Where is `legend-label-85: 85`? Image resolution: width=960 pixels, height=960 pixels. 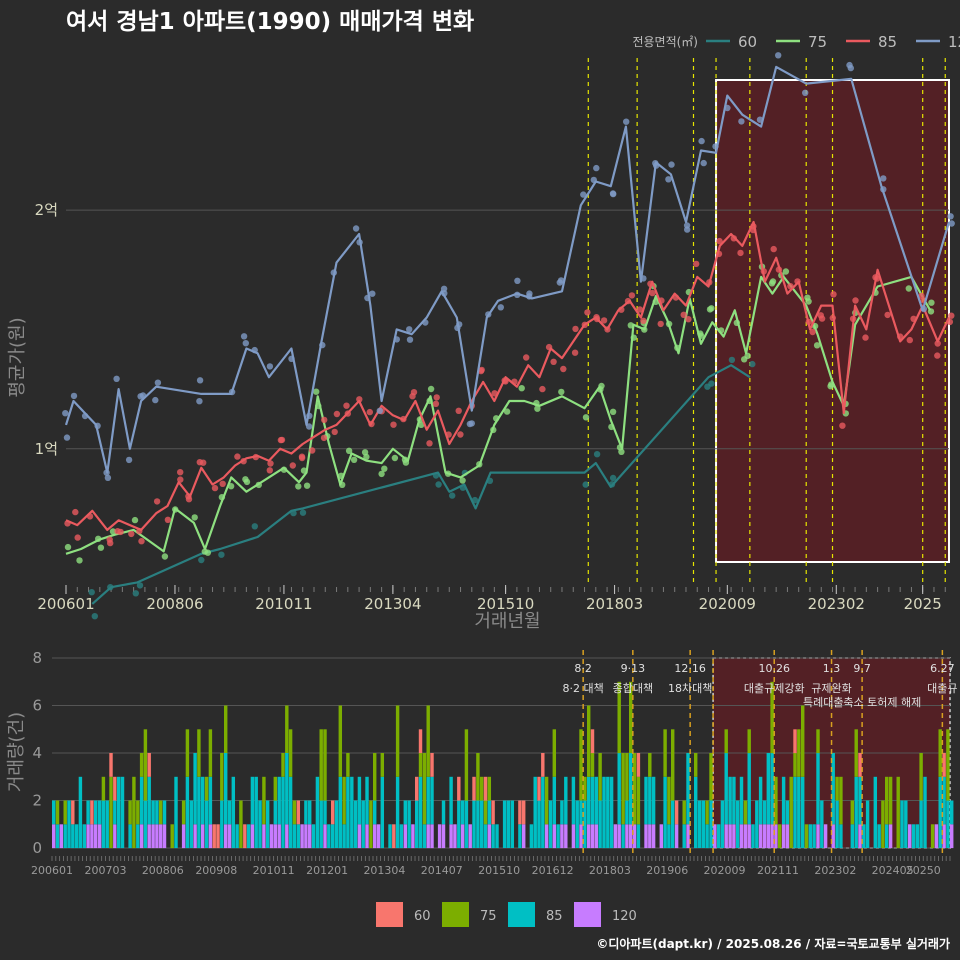
legend-label-85: 85 is located at coordinates (554, 916).